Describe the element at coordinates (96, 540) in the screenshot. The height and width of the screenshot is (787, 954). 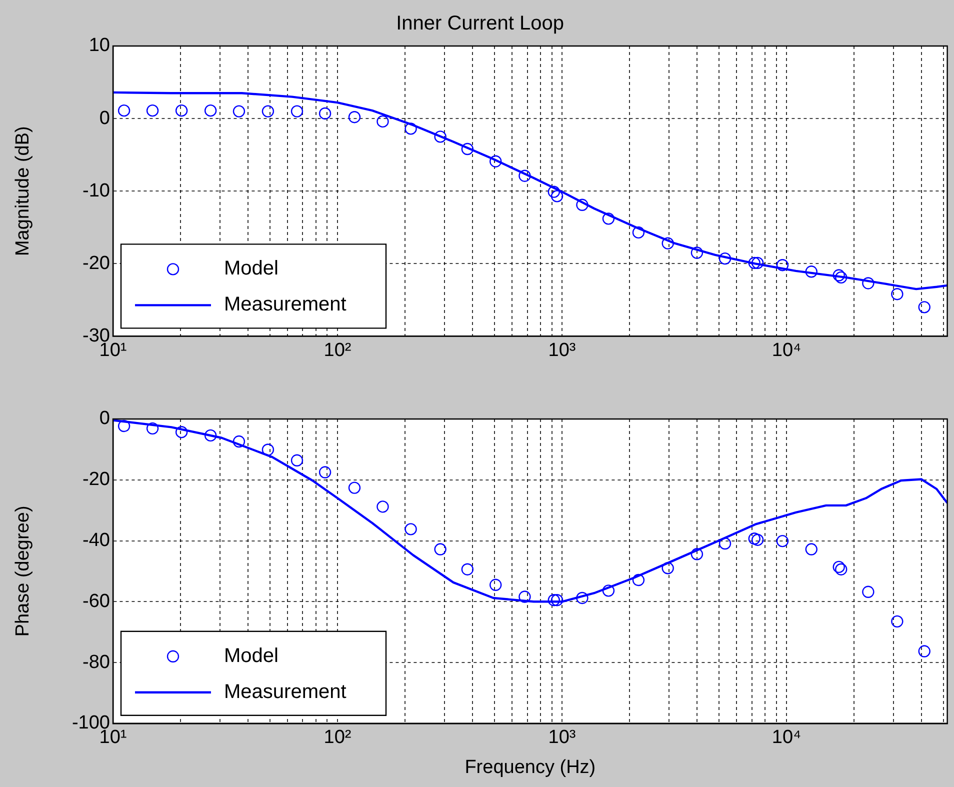
I see `y-tick-label: -40` at that location.